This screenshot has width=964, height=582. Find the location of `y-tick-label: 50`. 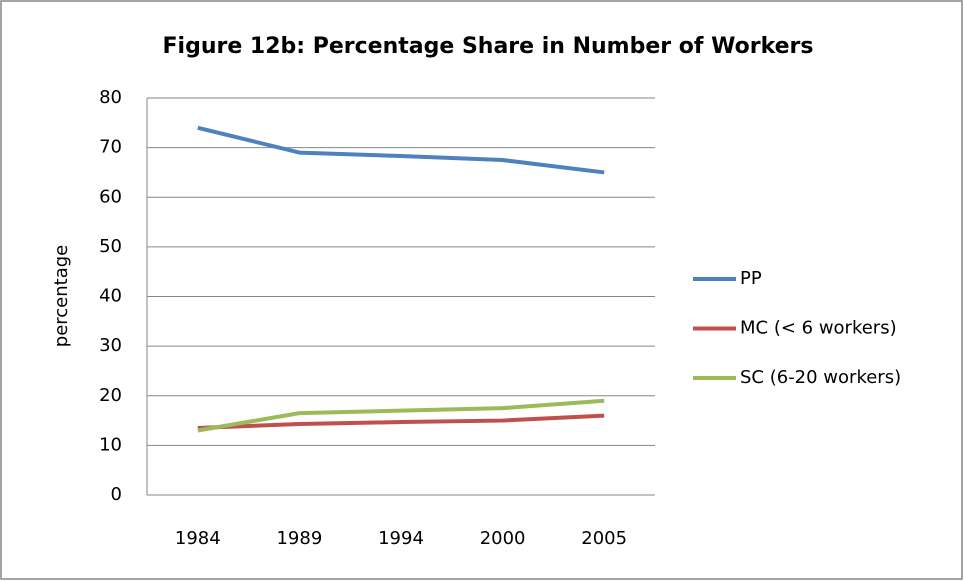

y-tick-label: 50 is located at coordinates (110, 246).